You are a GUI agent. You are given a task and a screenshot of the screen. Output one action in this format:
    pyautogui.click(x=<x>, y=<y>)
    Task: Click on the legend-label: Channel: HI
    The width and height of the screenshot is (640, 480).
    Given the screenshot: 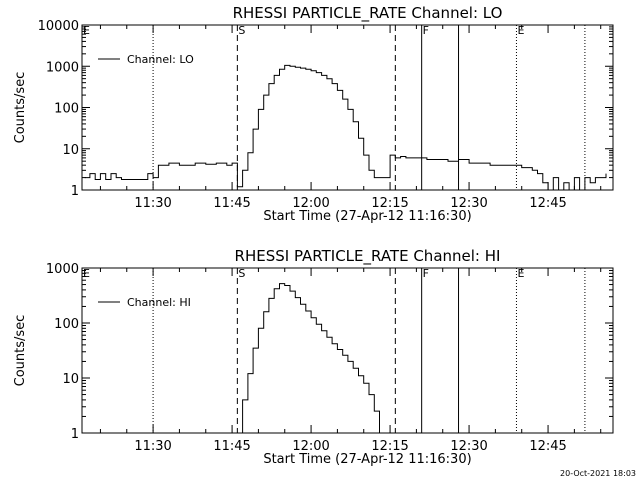 What is the action you would take?
    pyautogui.click(x=159, y=302)
    